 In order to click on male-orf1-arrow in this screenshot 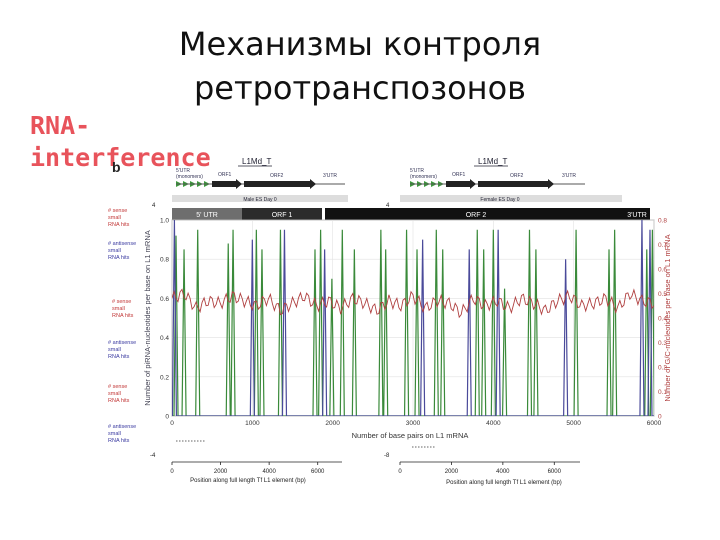, I will do `click(227, 184)`.